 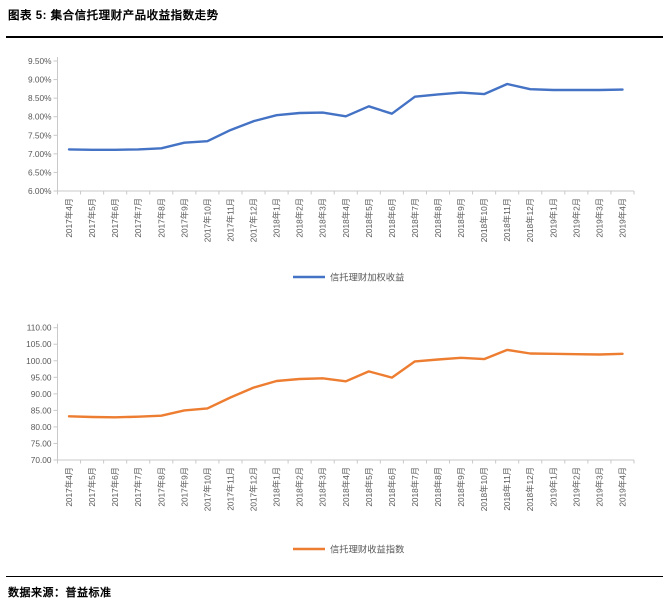 What do you see at coordinates (40, 61) in the screenshot?
I see `y-axis-tick-label: 9.50%` at bounding box center [40, 61].